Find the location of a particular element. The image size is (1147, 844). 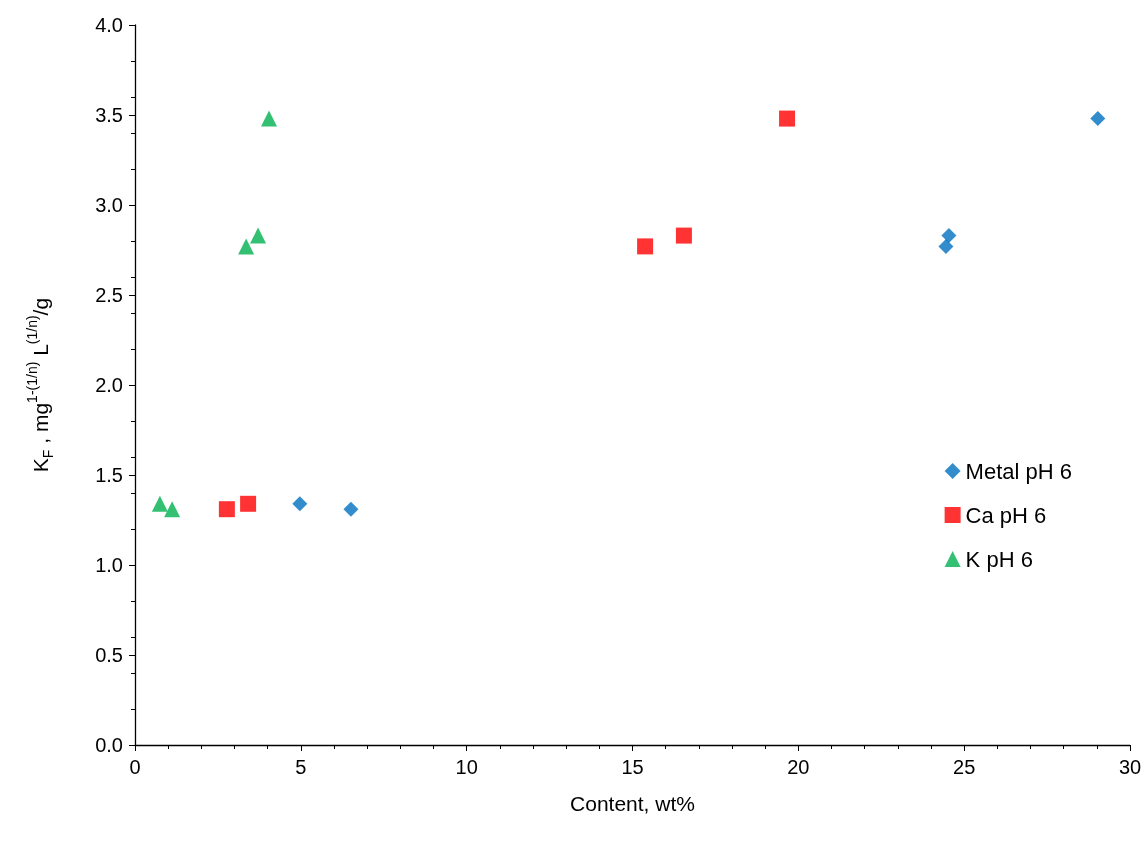

y-tick-label: 3.5 is located at coordinates (109, 115).